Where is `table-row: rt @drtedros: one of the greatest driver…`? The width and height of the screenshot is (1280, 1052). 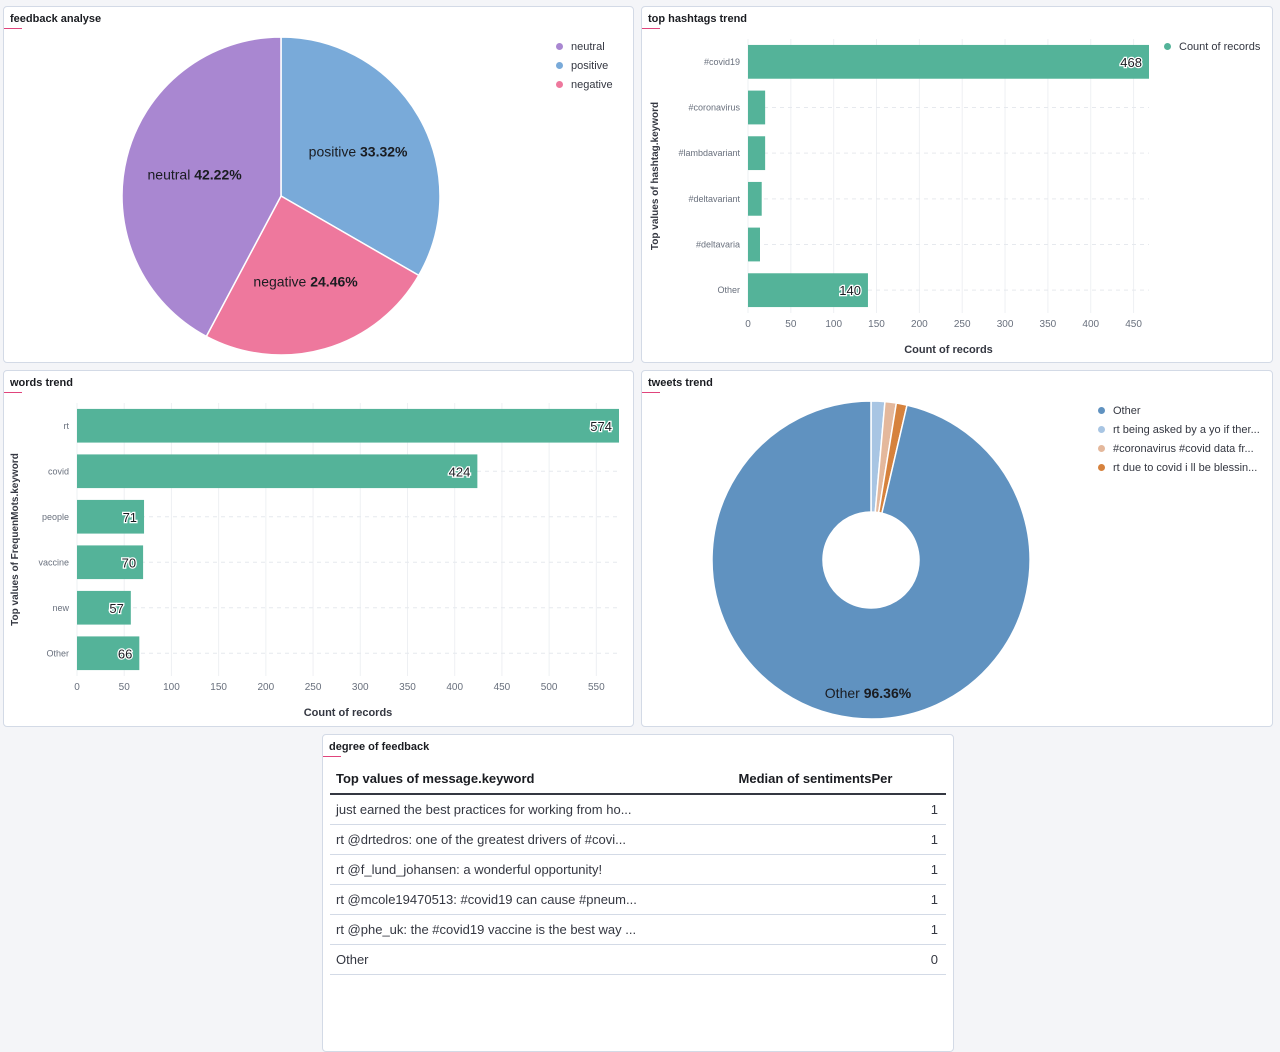 table-row: rt @drtedros: one of the greatest driver… is located at coordinates (638, 839).